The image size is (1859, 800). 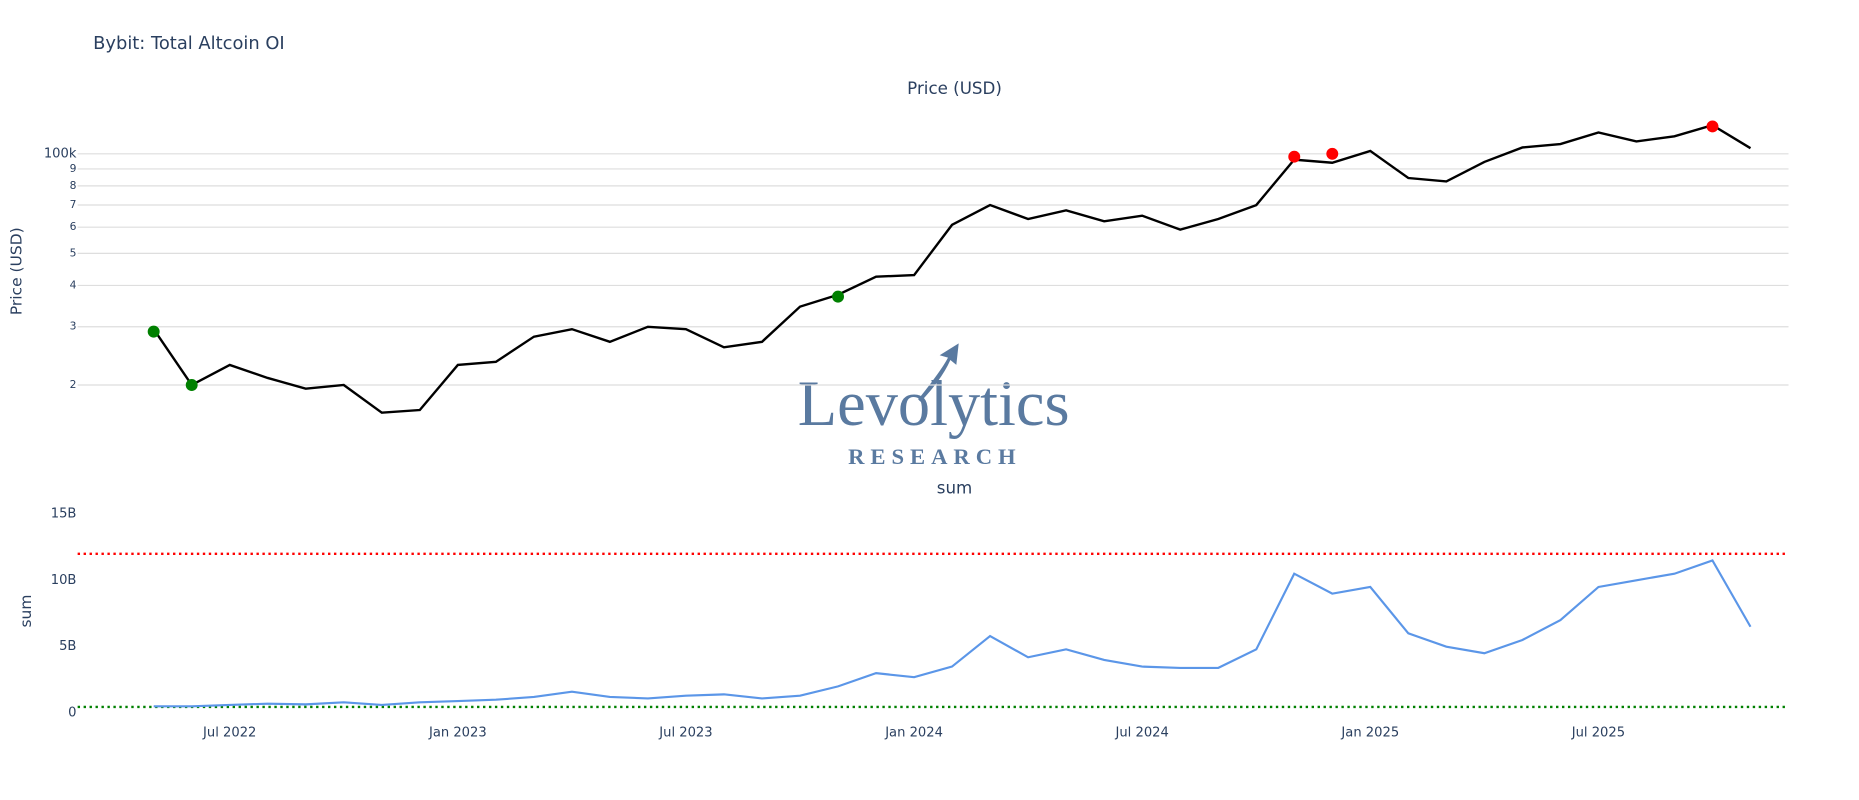 What do you see at coordinates (954, 88) in the screenshot?
I see `subplot-title: Price (USD)` at bounding box center [954, 88].